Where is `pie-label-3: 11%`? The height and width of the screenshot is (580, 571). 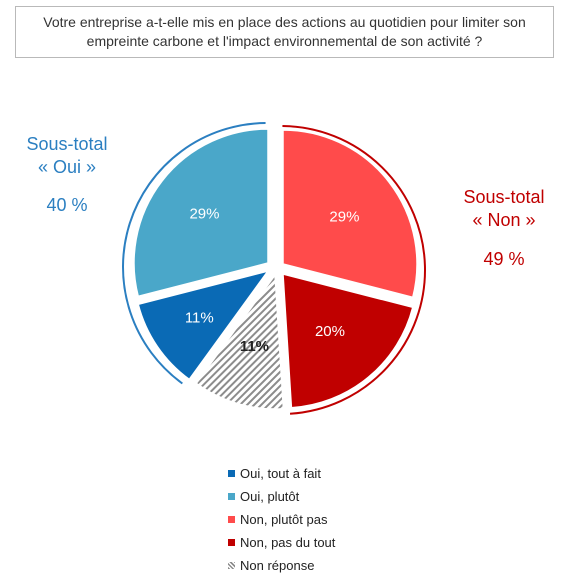
pie-label-3: 11% is located at coordinates (254, 346).